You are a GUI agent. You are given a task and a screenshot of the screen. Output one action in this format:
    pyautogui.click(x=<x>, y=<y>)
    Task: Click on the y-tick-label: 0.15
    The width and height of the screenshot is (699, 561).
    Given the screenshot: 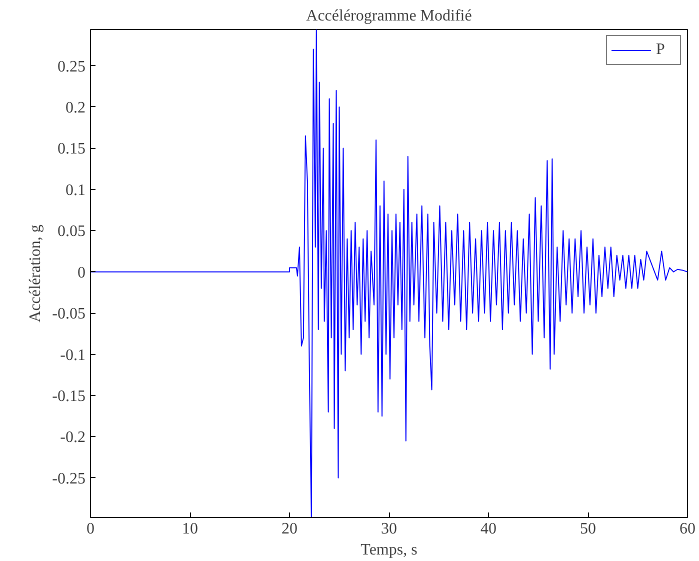 What is the action you would take?
    pyautogui.click(x=72, y=149)
    